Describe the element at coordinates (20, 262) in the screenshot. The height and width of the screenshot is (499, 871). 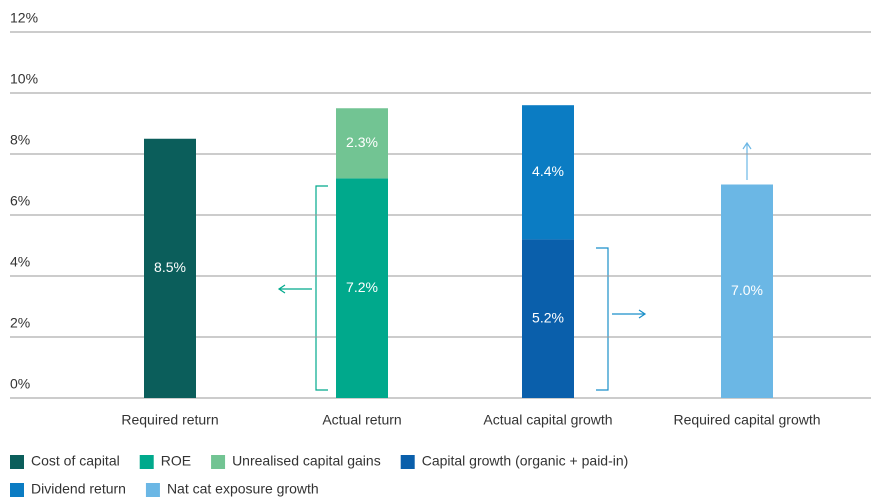
I see `y-tick-label: 4%` at that location.